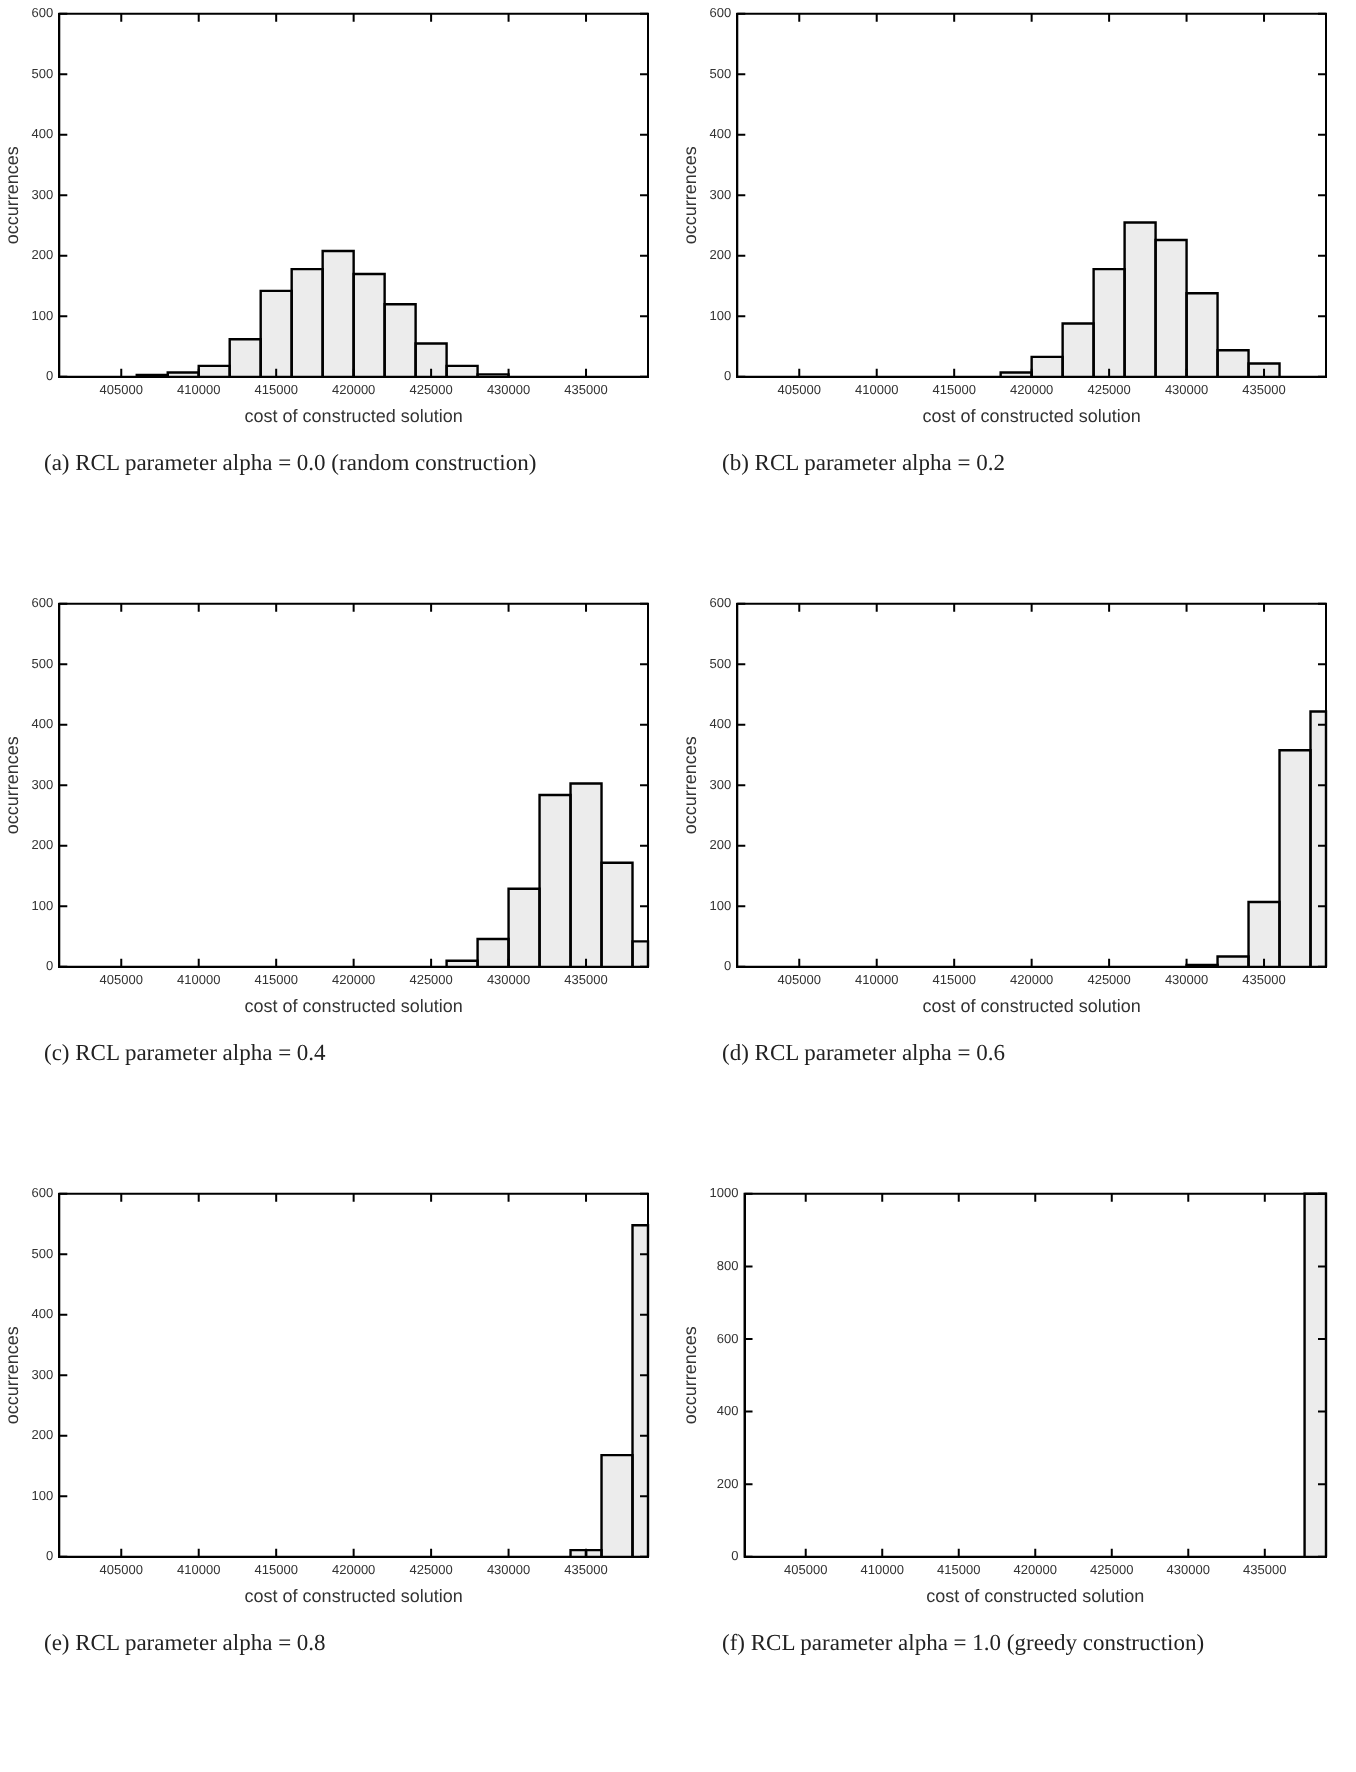  I want to click on text: (e) RCL parameter alpha = 0.8, so click(186, 1645).